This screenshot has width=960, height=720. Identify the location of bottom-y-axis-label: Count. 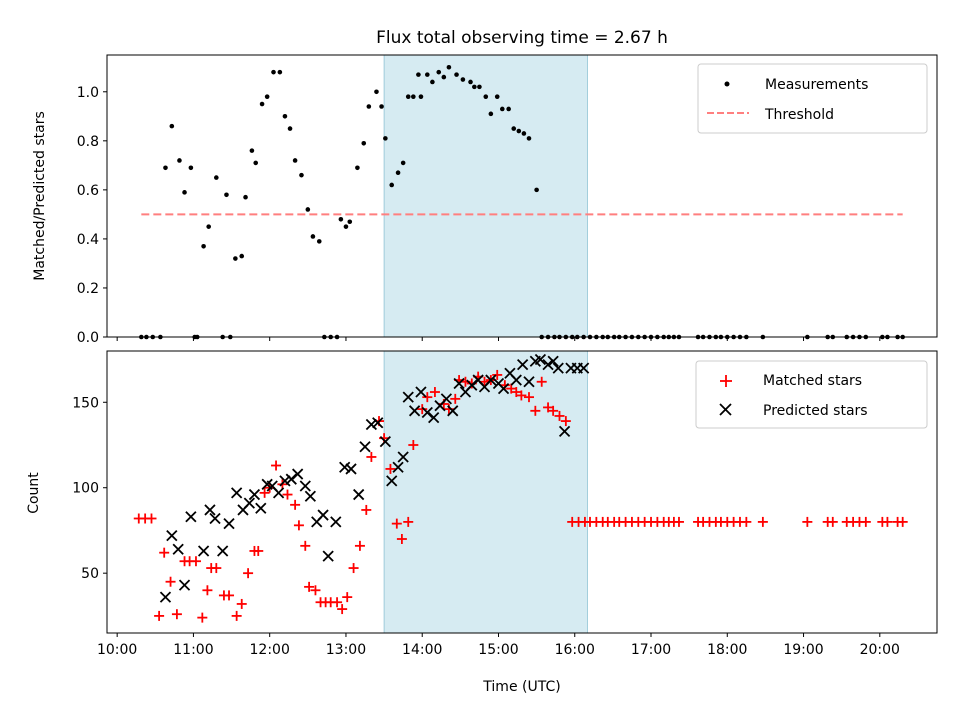
(34, 493).